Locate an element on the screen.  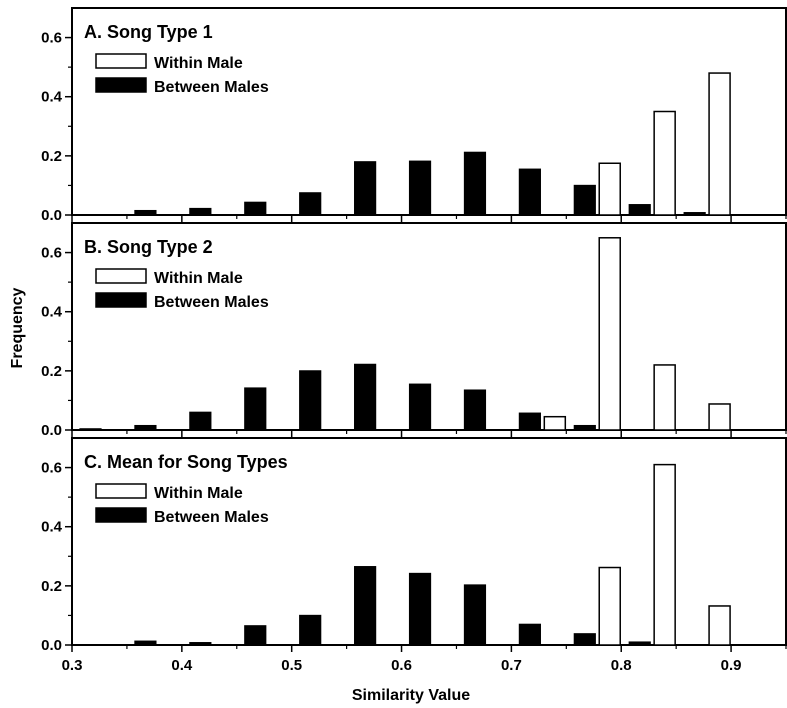
y-axis-label: Frequency is located at coordinates (17, 327).